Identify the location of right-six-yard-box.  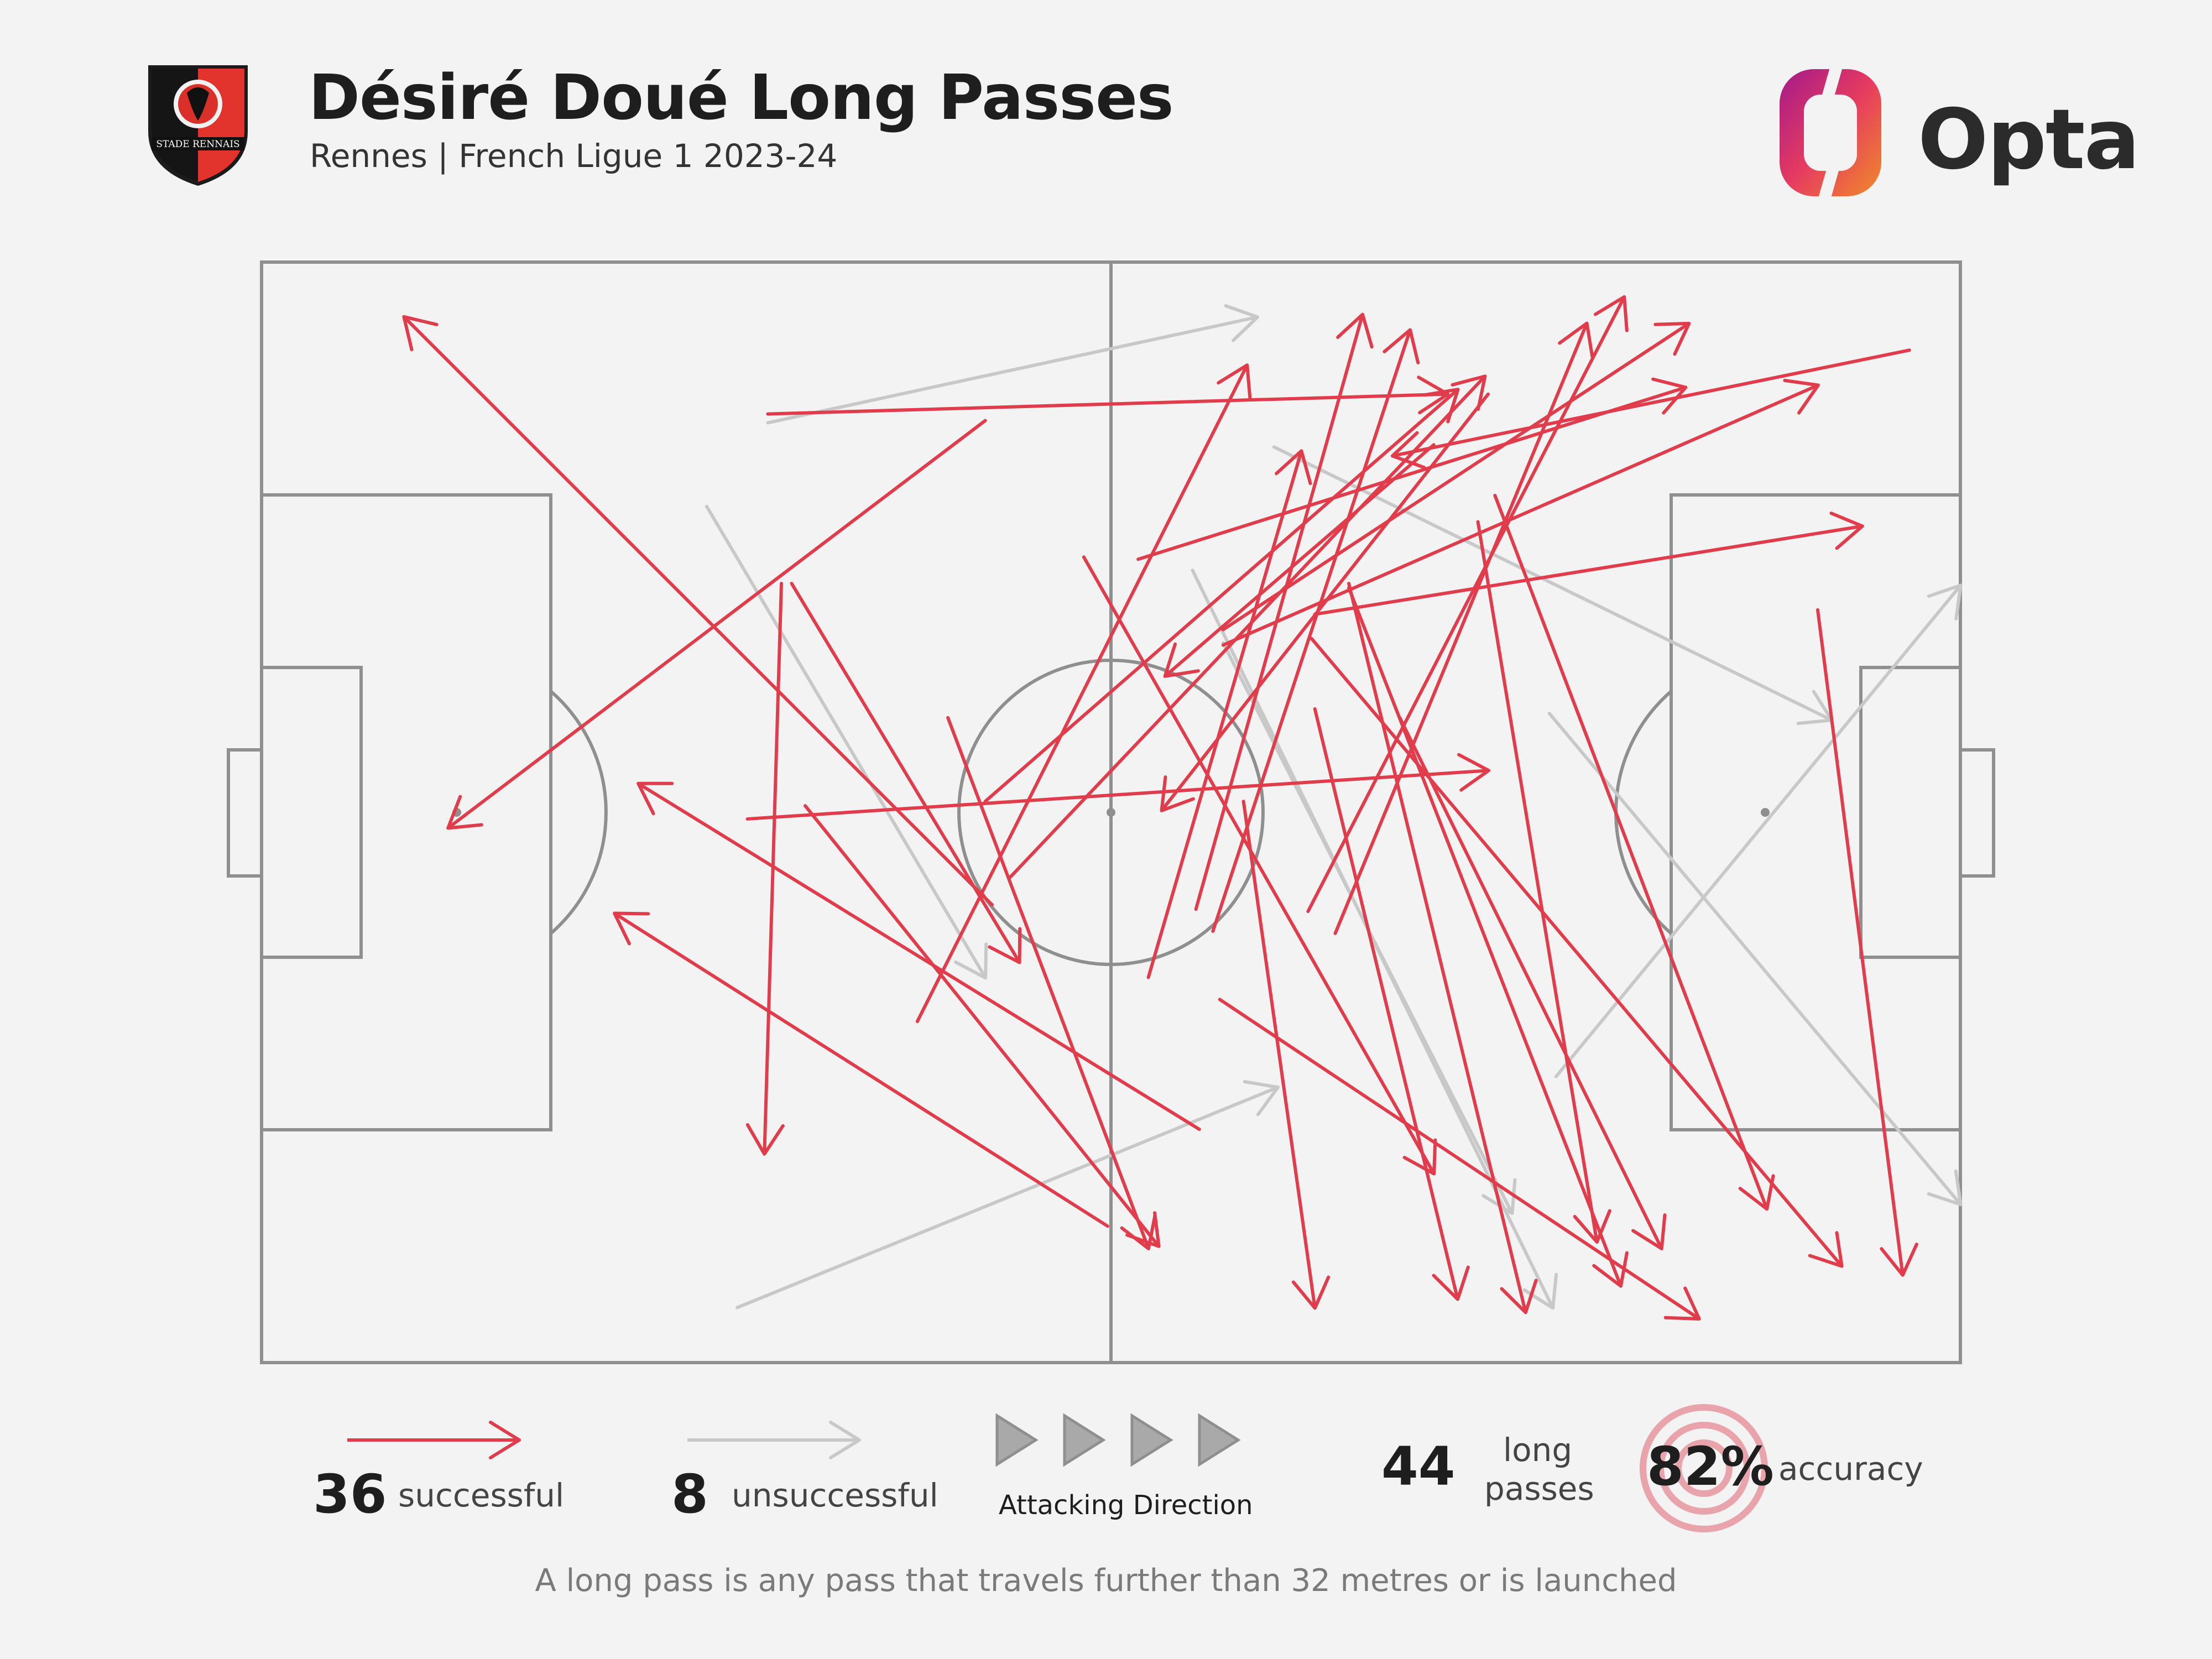
(1911, 813).